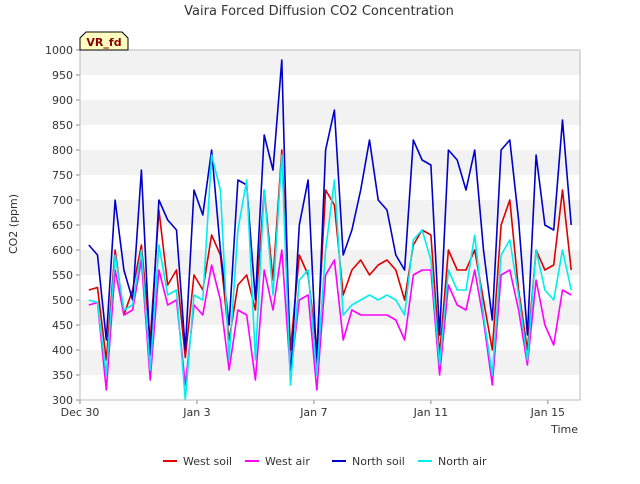 The height and width of the screenshot is (484, 640). Describe the element at coordinates (80, 412) in the screenshot. I see `x-tick-label: Dec 30` at that location.